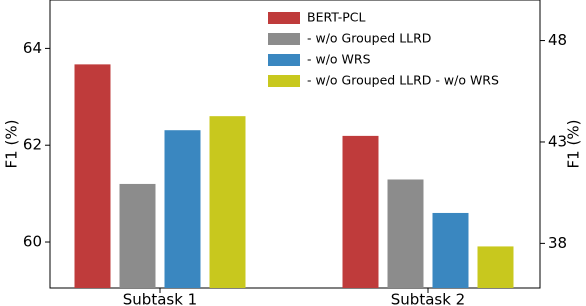 This screenshot has height=306, width=586. I want to click on y2-tick-label: 43, so click(557, 141).